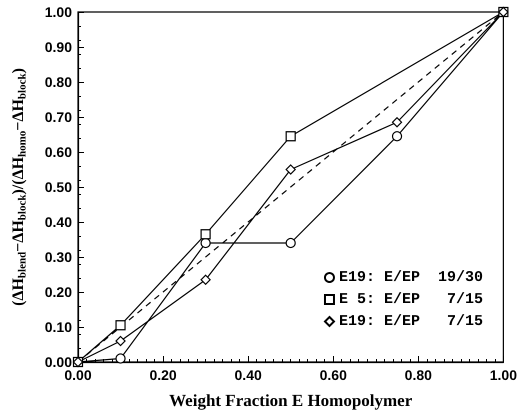  Describe the element at coordinates (58, 292) in the screenshot. I see `y-tick-label: 0.20` at that location.